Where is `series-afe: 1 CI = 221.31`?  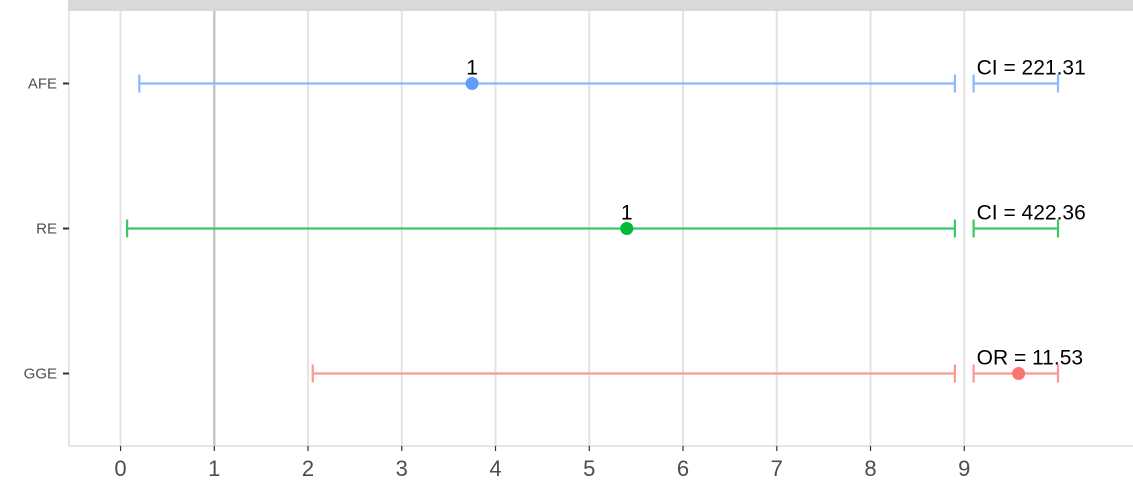
series-afe: 1 CI = 221.31 is located at coordinates (612, 75).